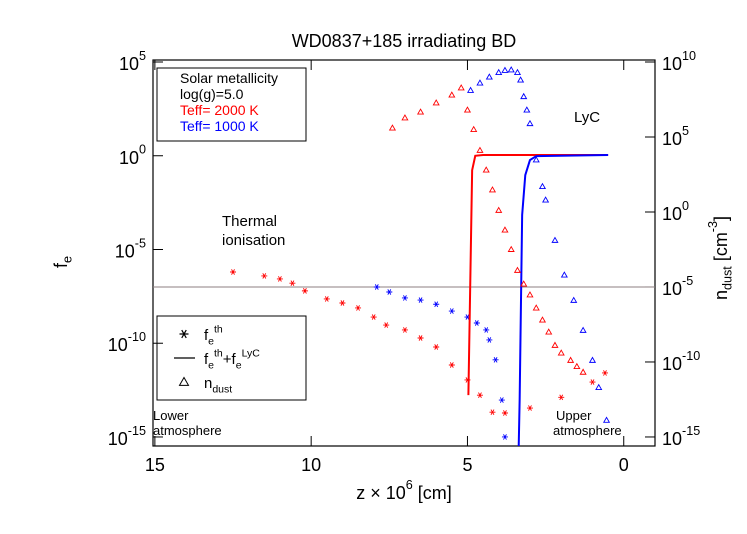 This screenshot has height=534, width=747. What do you see at coordinates (681, 436) in the screenshot?
I see `y2-tick-label: 10⁻¹⁵` at bounding box center [681, 436].